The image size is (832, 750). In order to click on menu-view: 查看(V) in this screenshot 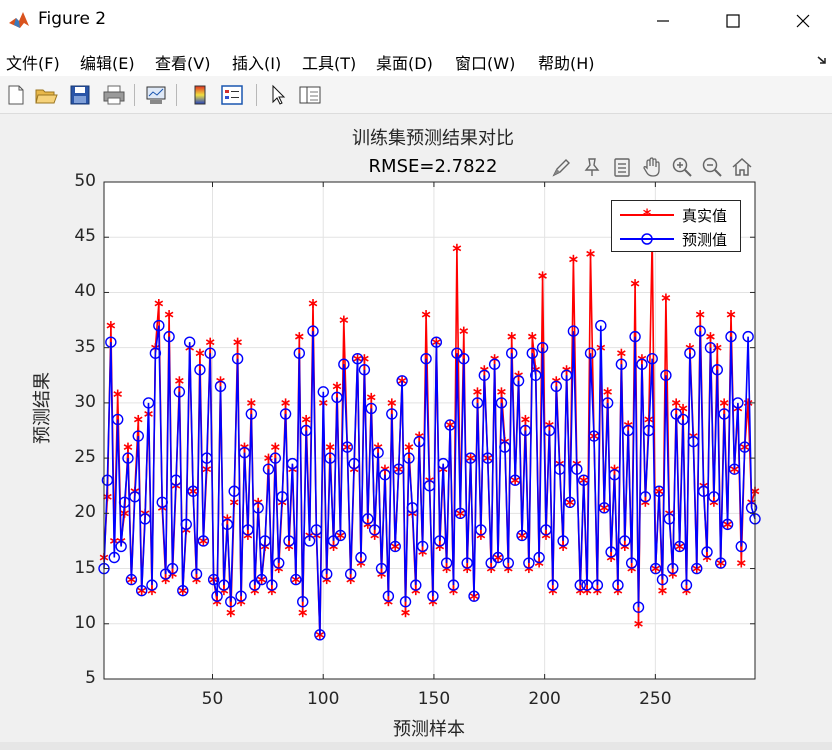, I will do `click(183, 63)`.